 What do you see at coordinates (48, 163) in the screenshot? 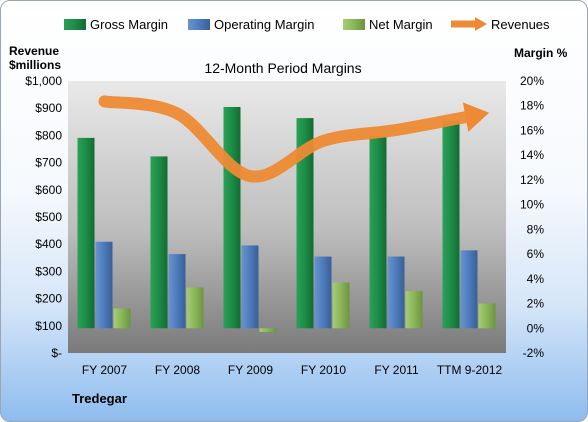
I see `left-tick-label: $700` at bounding box center [48, 163].